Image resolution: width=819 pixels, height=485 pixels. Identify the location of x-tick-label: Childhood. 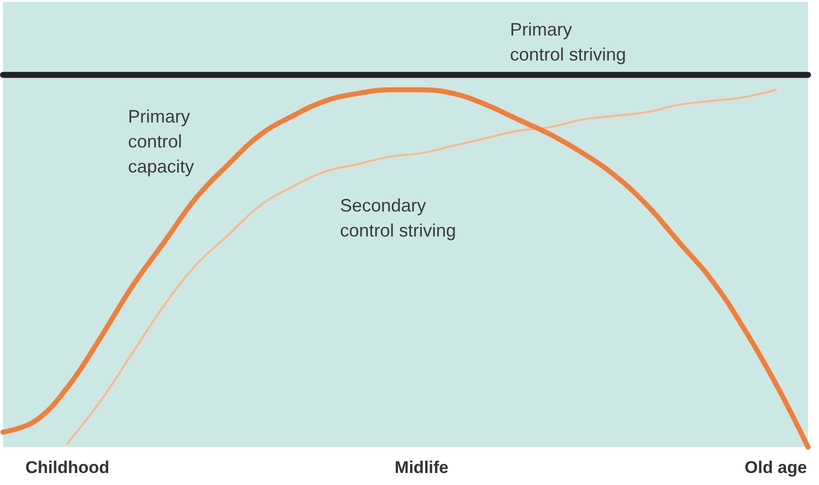
(67, 467).